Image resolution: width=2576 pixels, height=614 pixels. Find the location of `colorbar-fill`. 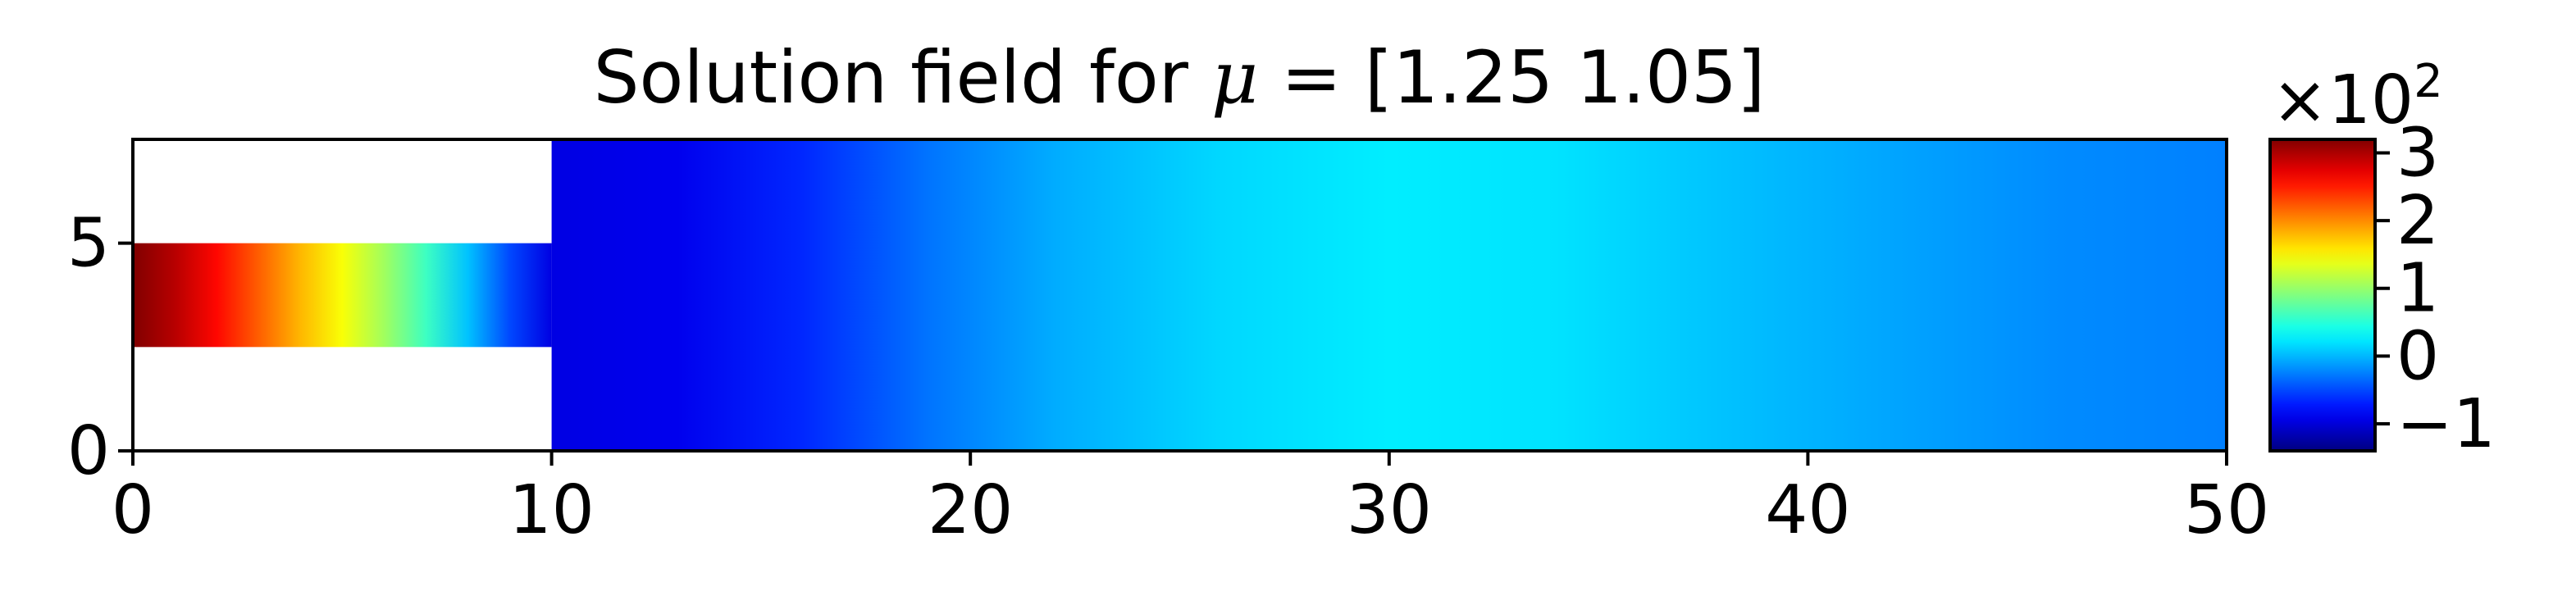

colorbar-fill is located at coordinates (2322, 295).